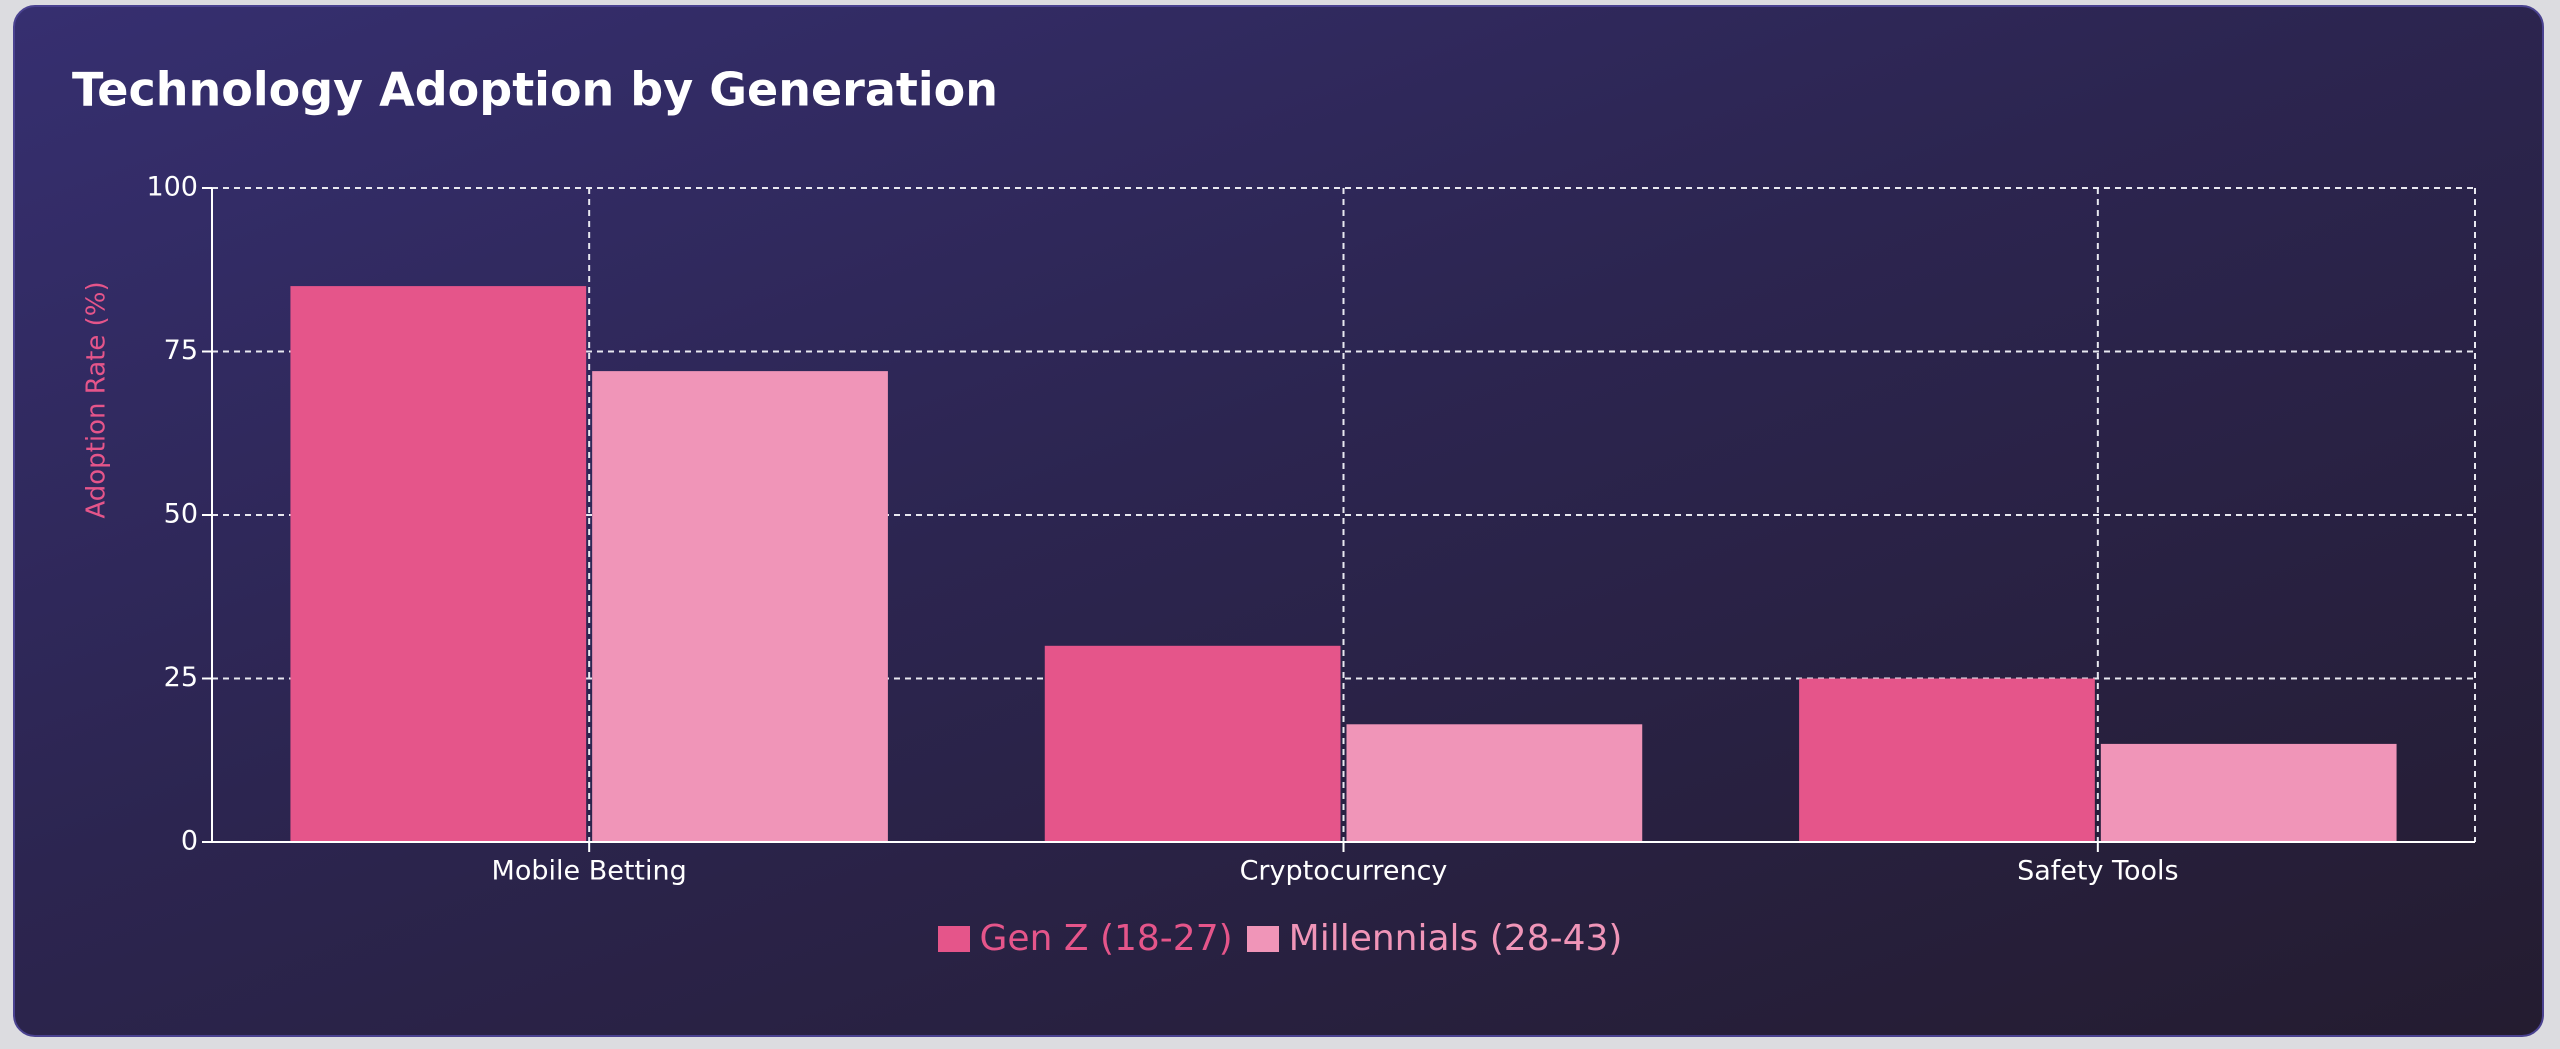  What do you see at coordinates (1106, 938) in the screenshot?
I see `legend-label: Gen Z (18-27)` at bounding box center [1106, 938].